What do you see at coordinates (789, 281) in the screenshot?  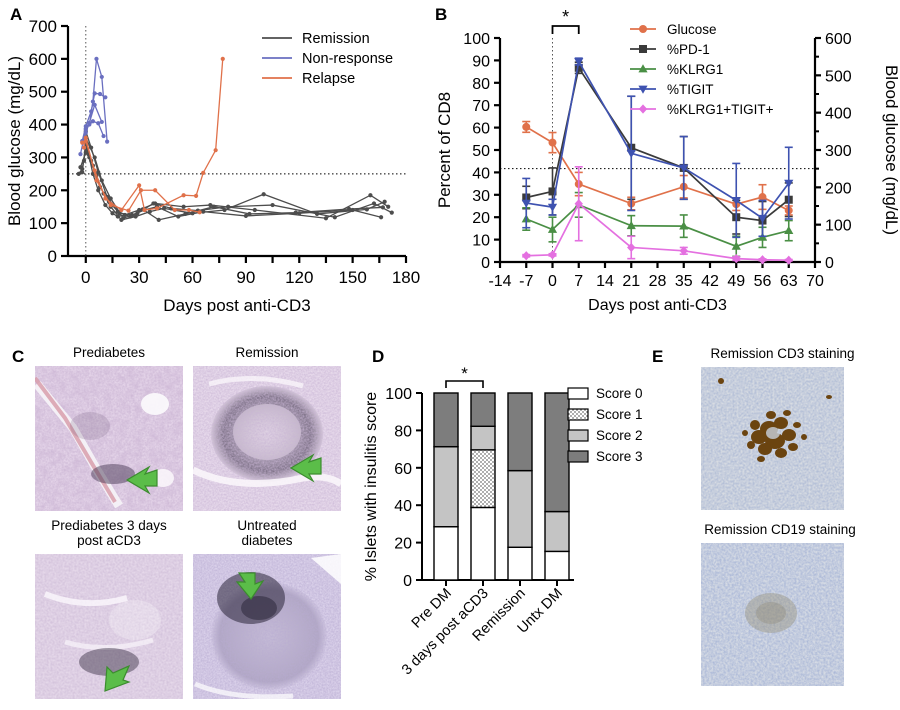 I see `x-tick-label: 63` at bounding box center [789, 281].